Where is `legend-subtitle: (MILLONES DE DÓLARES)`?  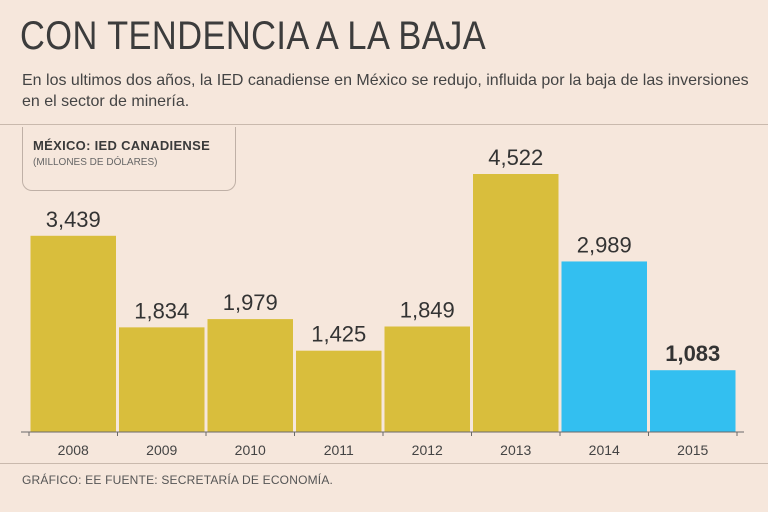
legend-subtitle: (MILLONES DE DÓLARES) is located at coordinates (95, 162).